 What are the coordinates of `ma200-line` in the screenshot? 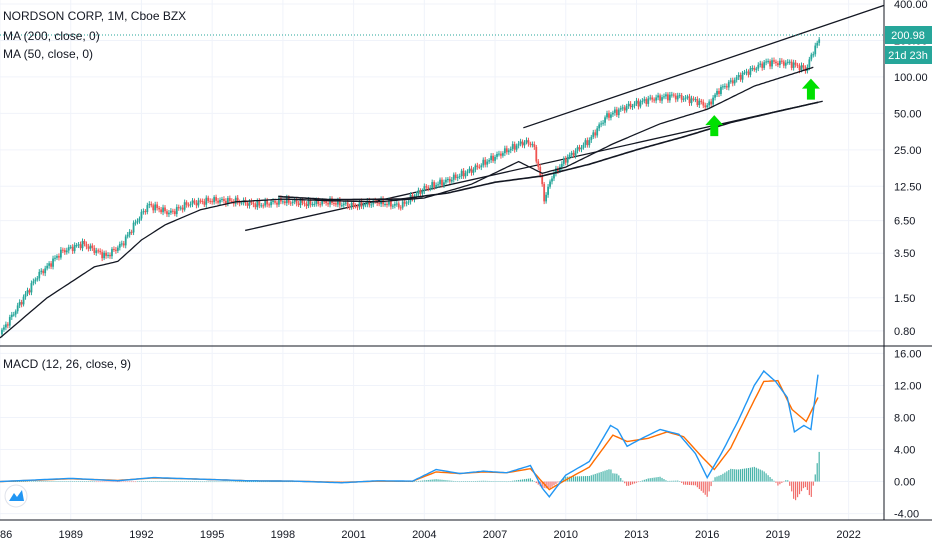 It's located at (548, 151).